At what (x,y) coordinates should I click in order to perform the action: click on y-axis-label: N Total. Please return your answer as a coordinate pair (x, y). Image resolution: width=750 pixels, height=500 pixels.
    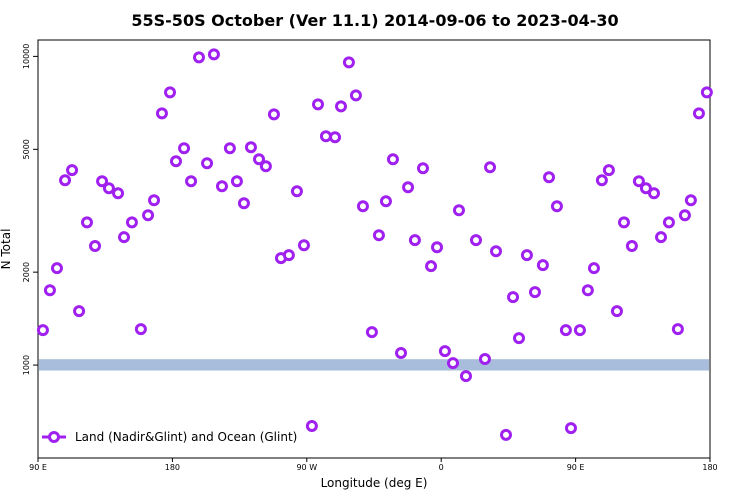
    Looking at the image, I should click on (6, 249).